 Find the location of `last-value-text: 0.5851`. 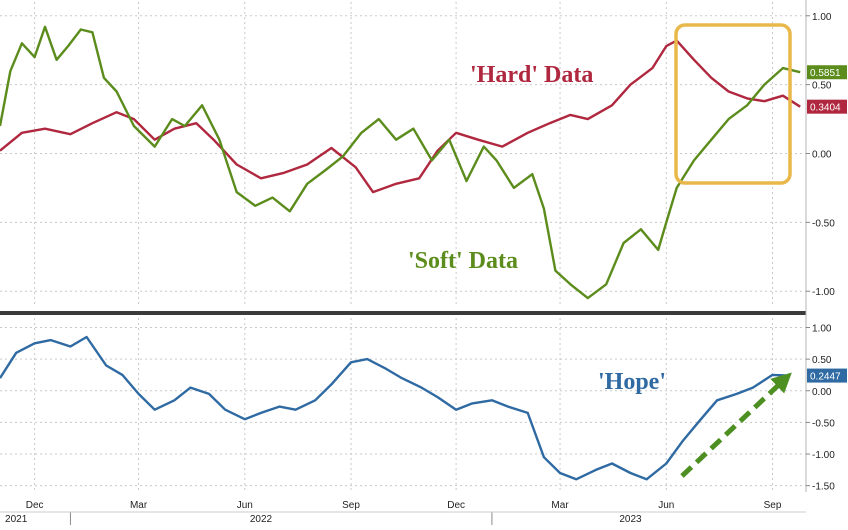

last-value-text: 0.5851 is located at coordinates (825, 73).